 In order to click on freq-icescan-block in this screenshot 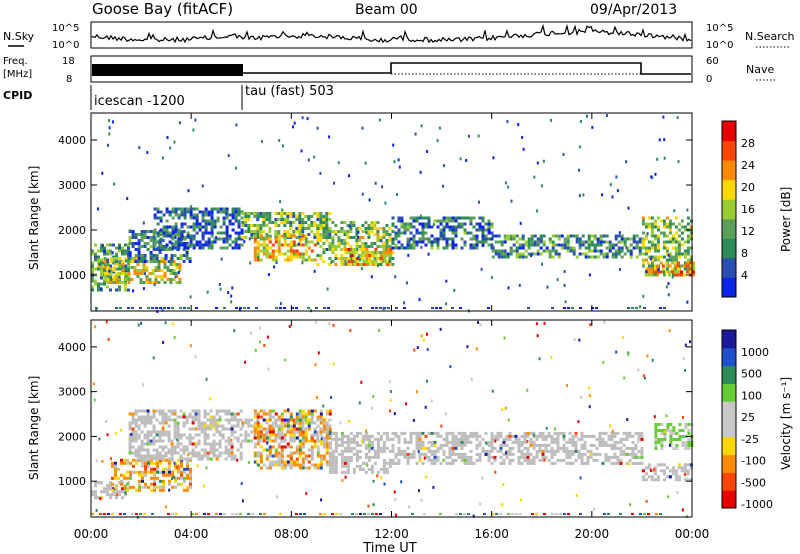, I will do `click(167, 70)`.